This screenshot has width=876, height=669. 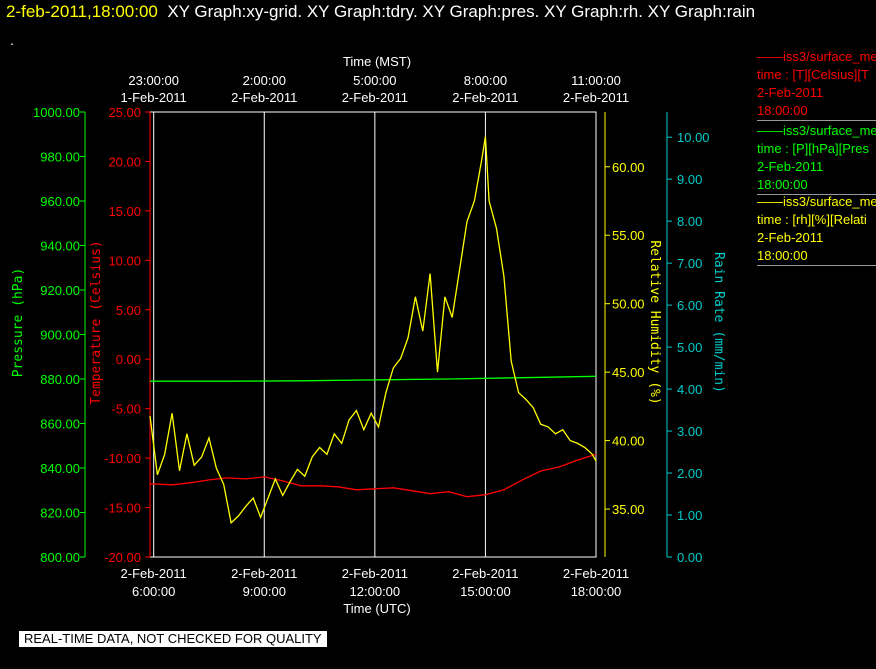 I want to click on tdry-tick-label: 20.00, so click(x=124, y=161).